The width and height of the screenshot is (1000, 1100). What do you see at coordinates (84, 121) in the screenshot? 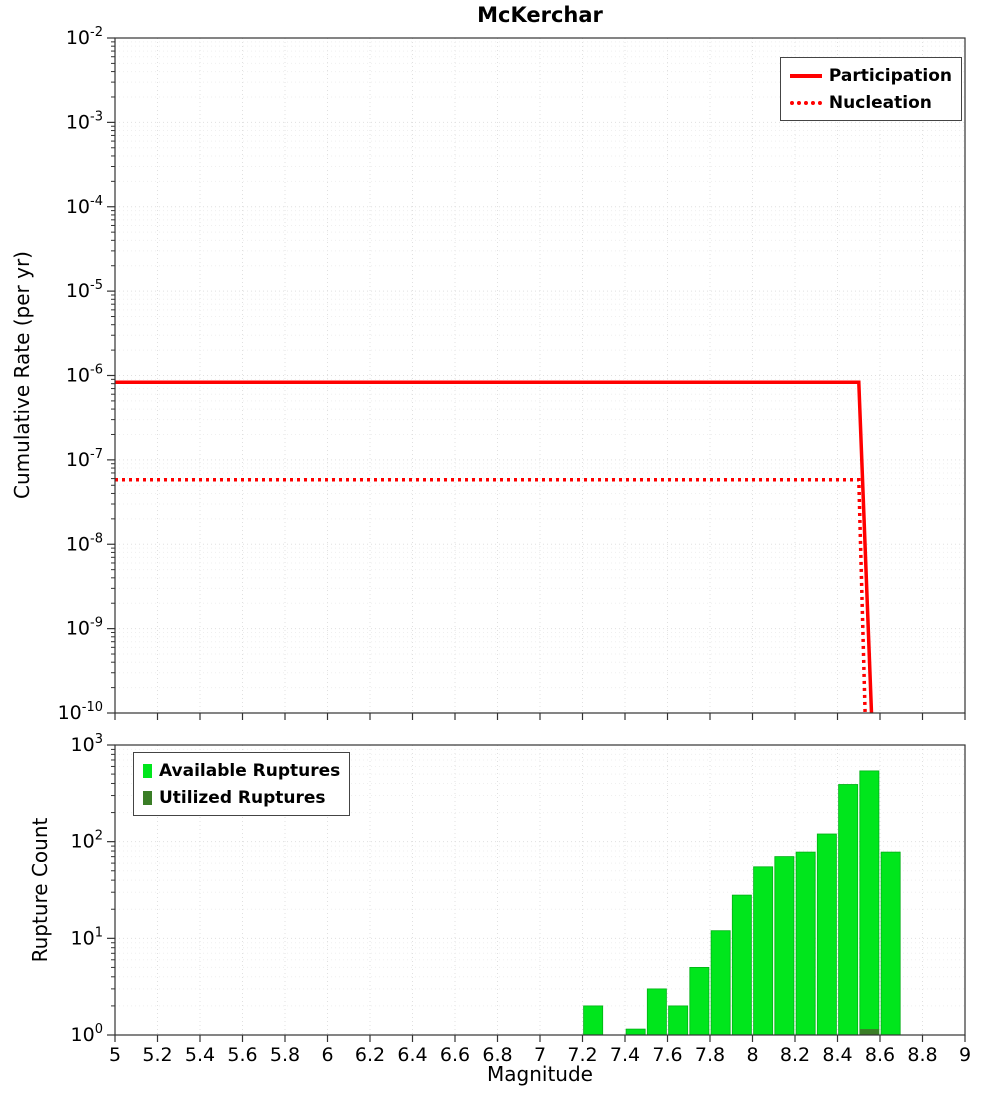
I see `y-tick-label: 10⁻³` at bounding box center [84, 121].